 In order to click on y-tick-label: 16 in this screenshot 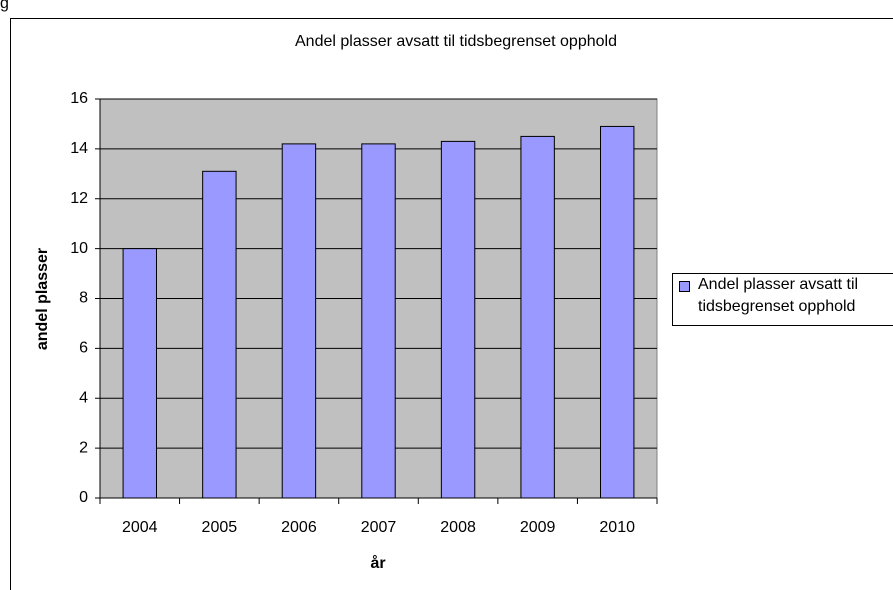, I will do `click(79, 98)`.